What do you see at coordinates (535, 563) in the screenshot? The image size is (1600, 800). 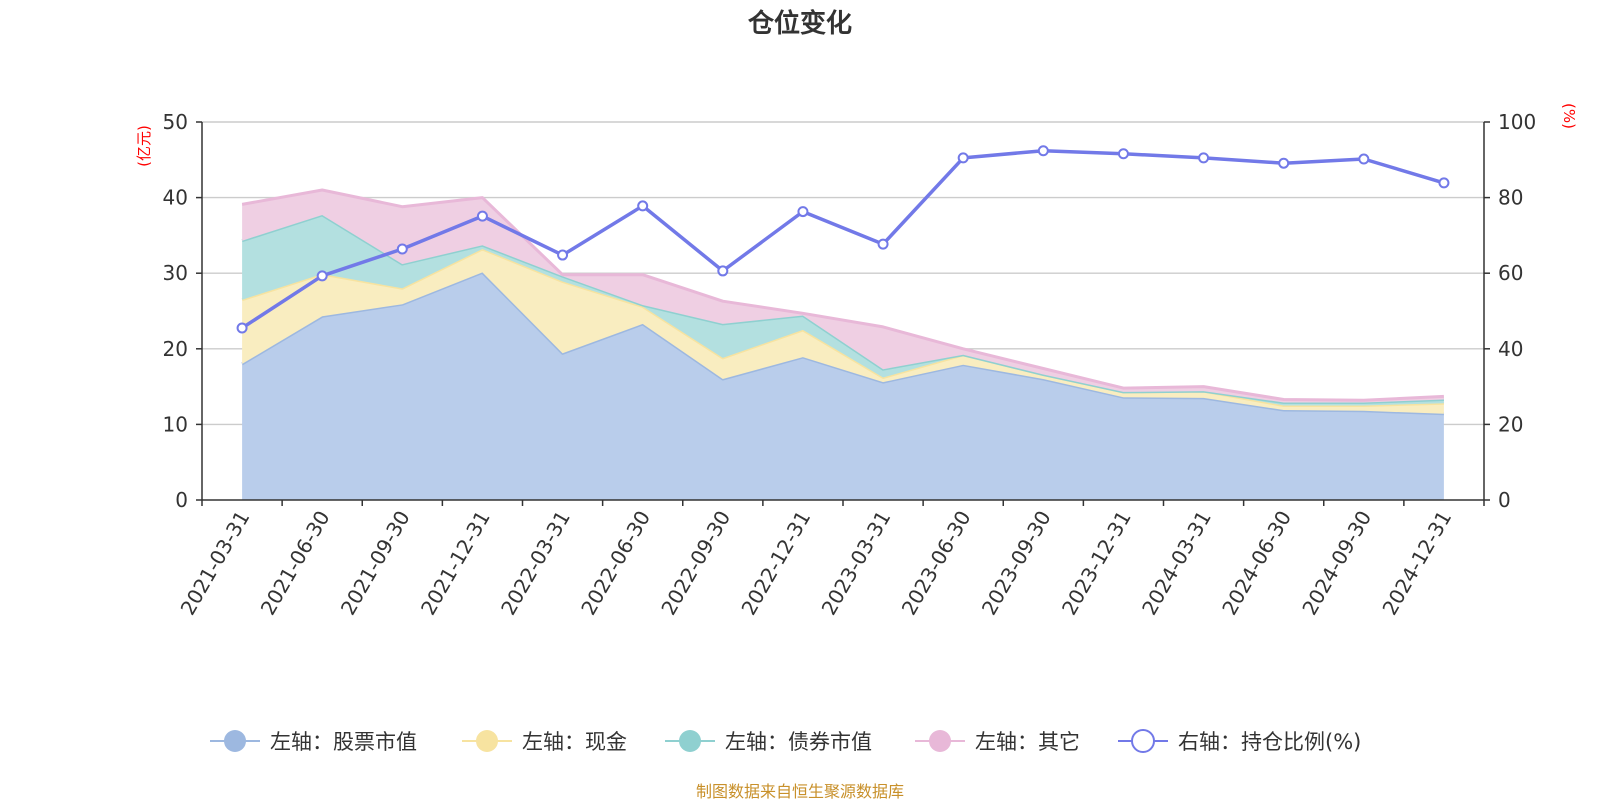 I see `x-tick-label: 2022-03-31` at bounding box center [535, 563].